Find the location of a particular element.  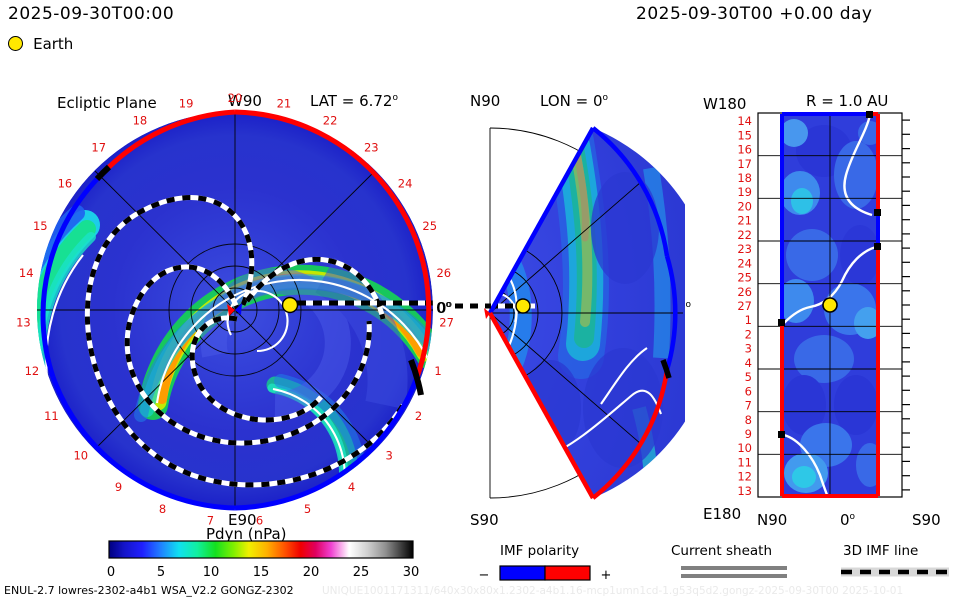

rmap-ytick-9: 9 is located at coordinates (748, 434).